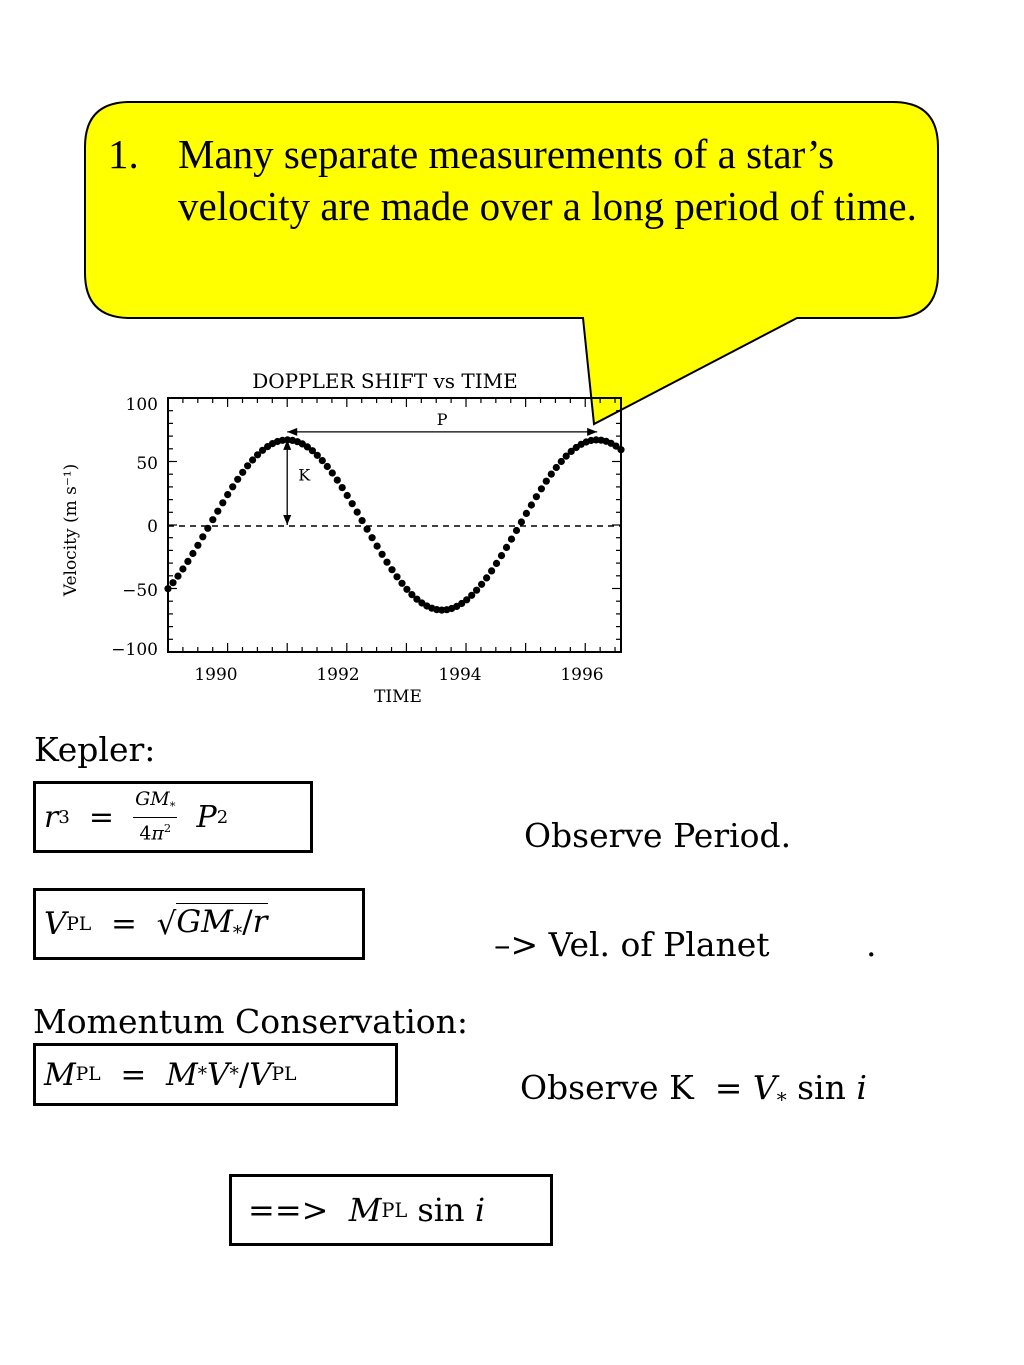 The width and height of the screenshot is (1024, 1365). Describe the element at coordinates (442, 419) in the screenshot. I see `period-label: P` at that location.